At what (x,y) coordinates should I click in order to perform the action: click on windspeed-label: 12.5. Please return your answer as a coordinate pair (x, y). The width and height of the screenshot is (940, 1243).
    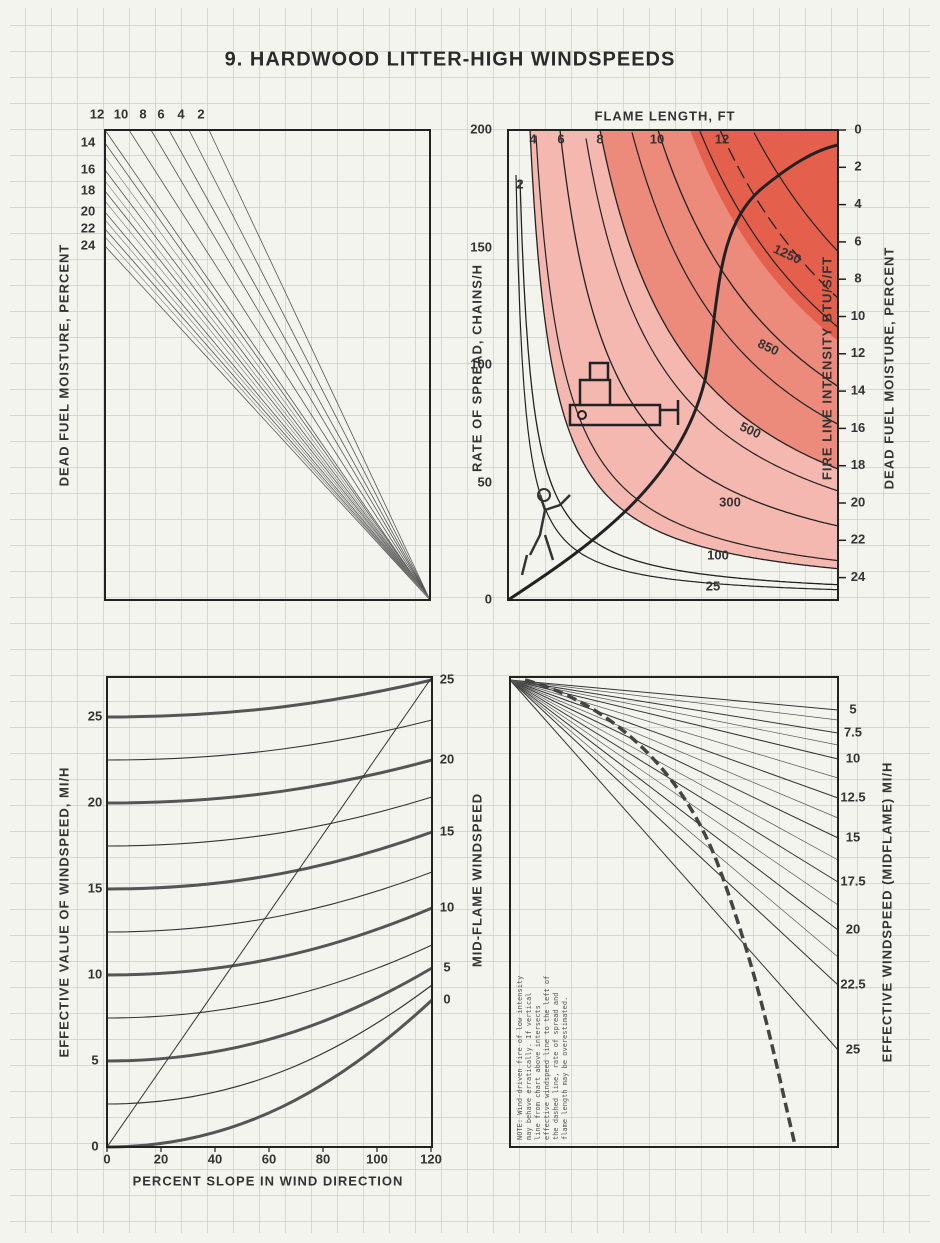
    Looking at the image, I should click on (852, 796).